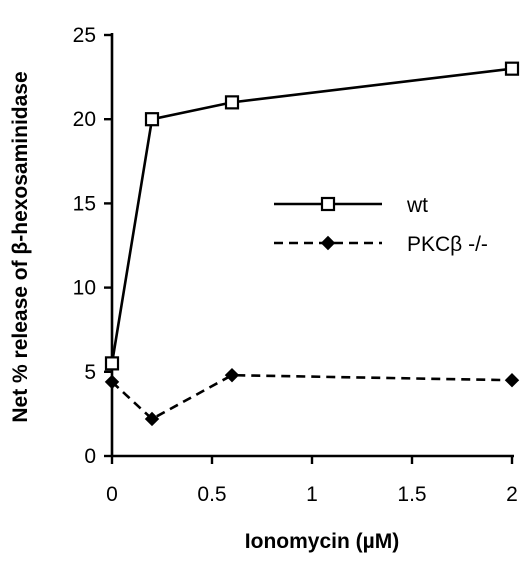 The height and width of the screenshot is (561, 520). I want to click on x-tick-label: 0, so click(112, 494).